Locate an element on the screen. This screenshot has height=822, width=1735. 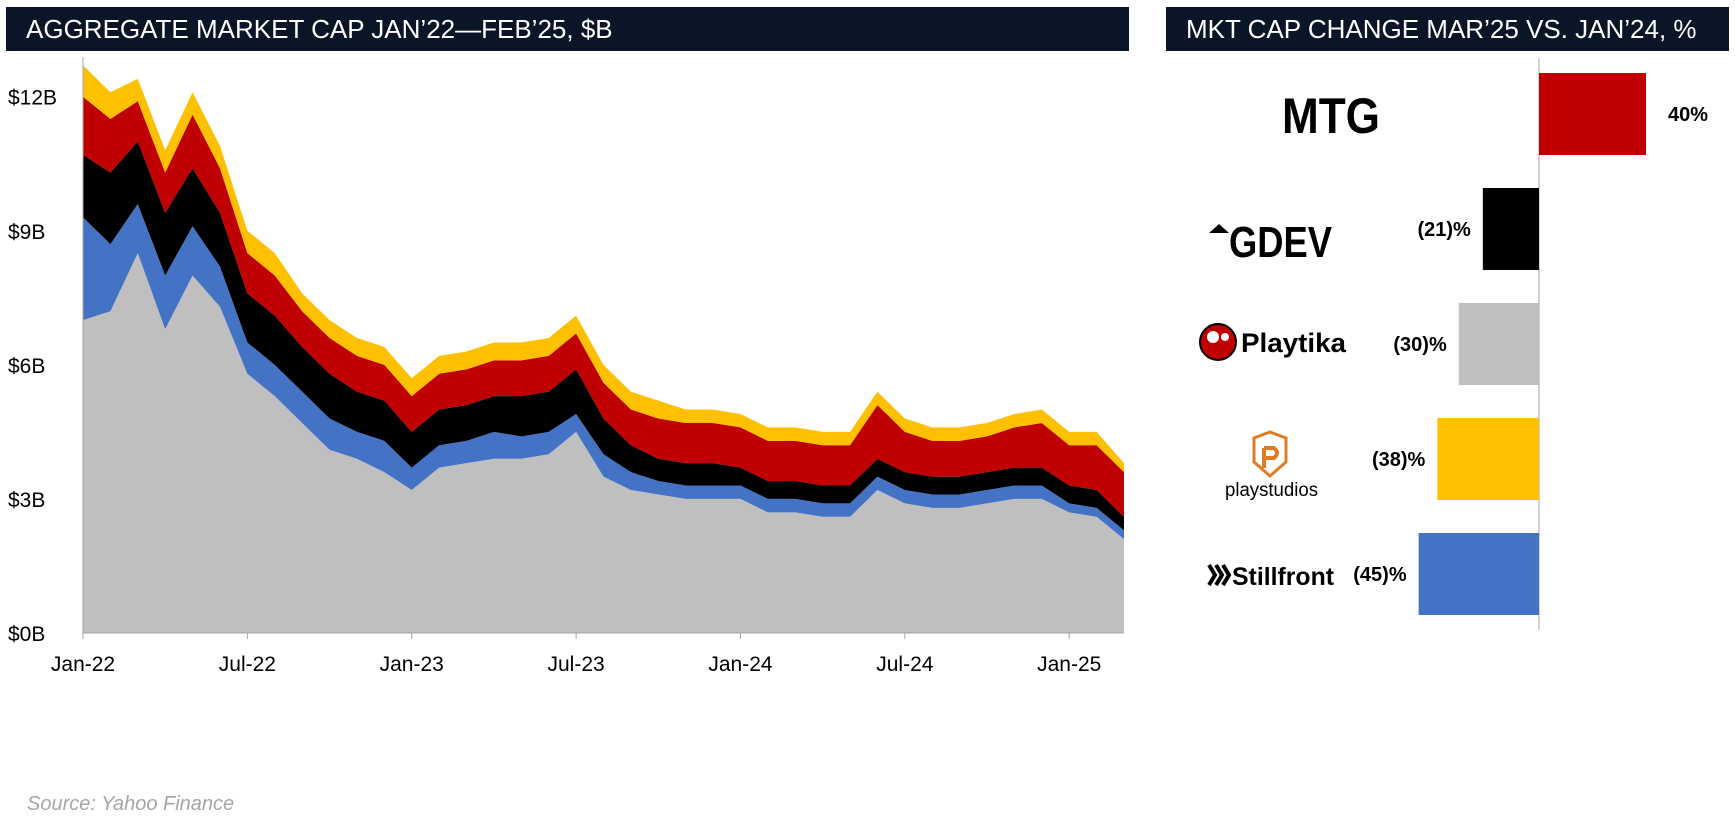
mtg-logo: MTG is located at coordinates (1331, 116).